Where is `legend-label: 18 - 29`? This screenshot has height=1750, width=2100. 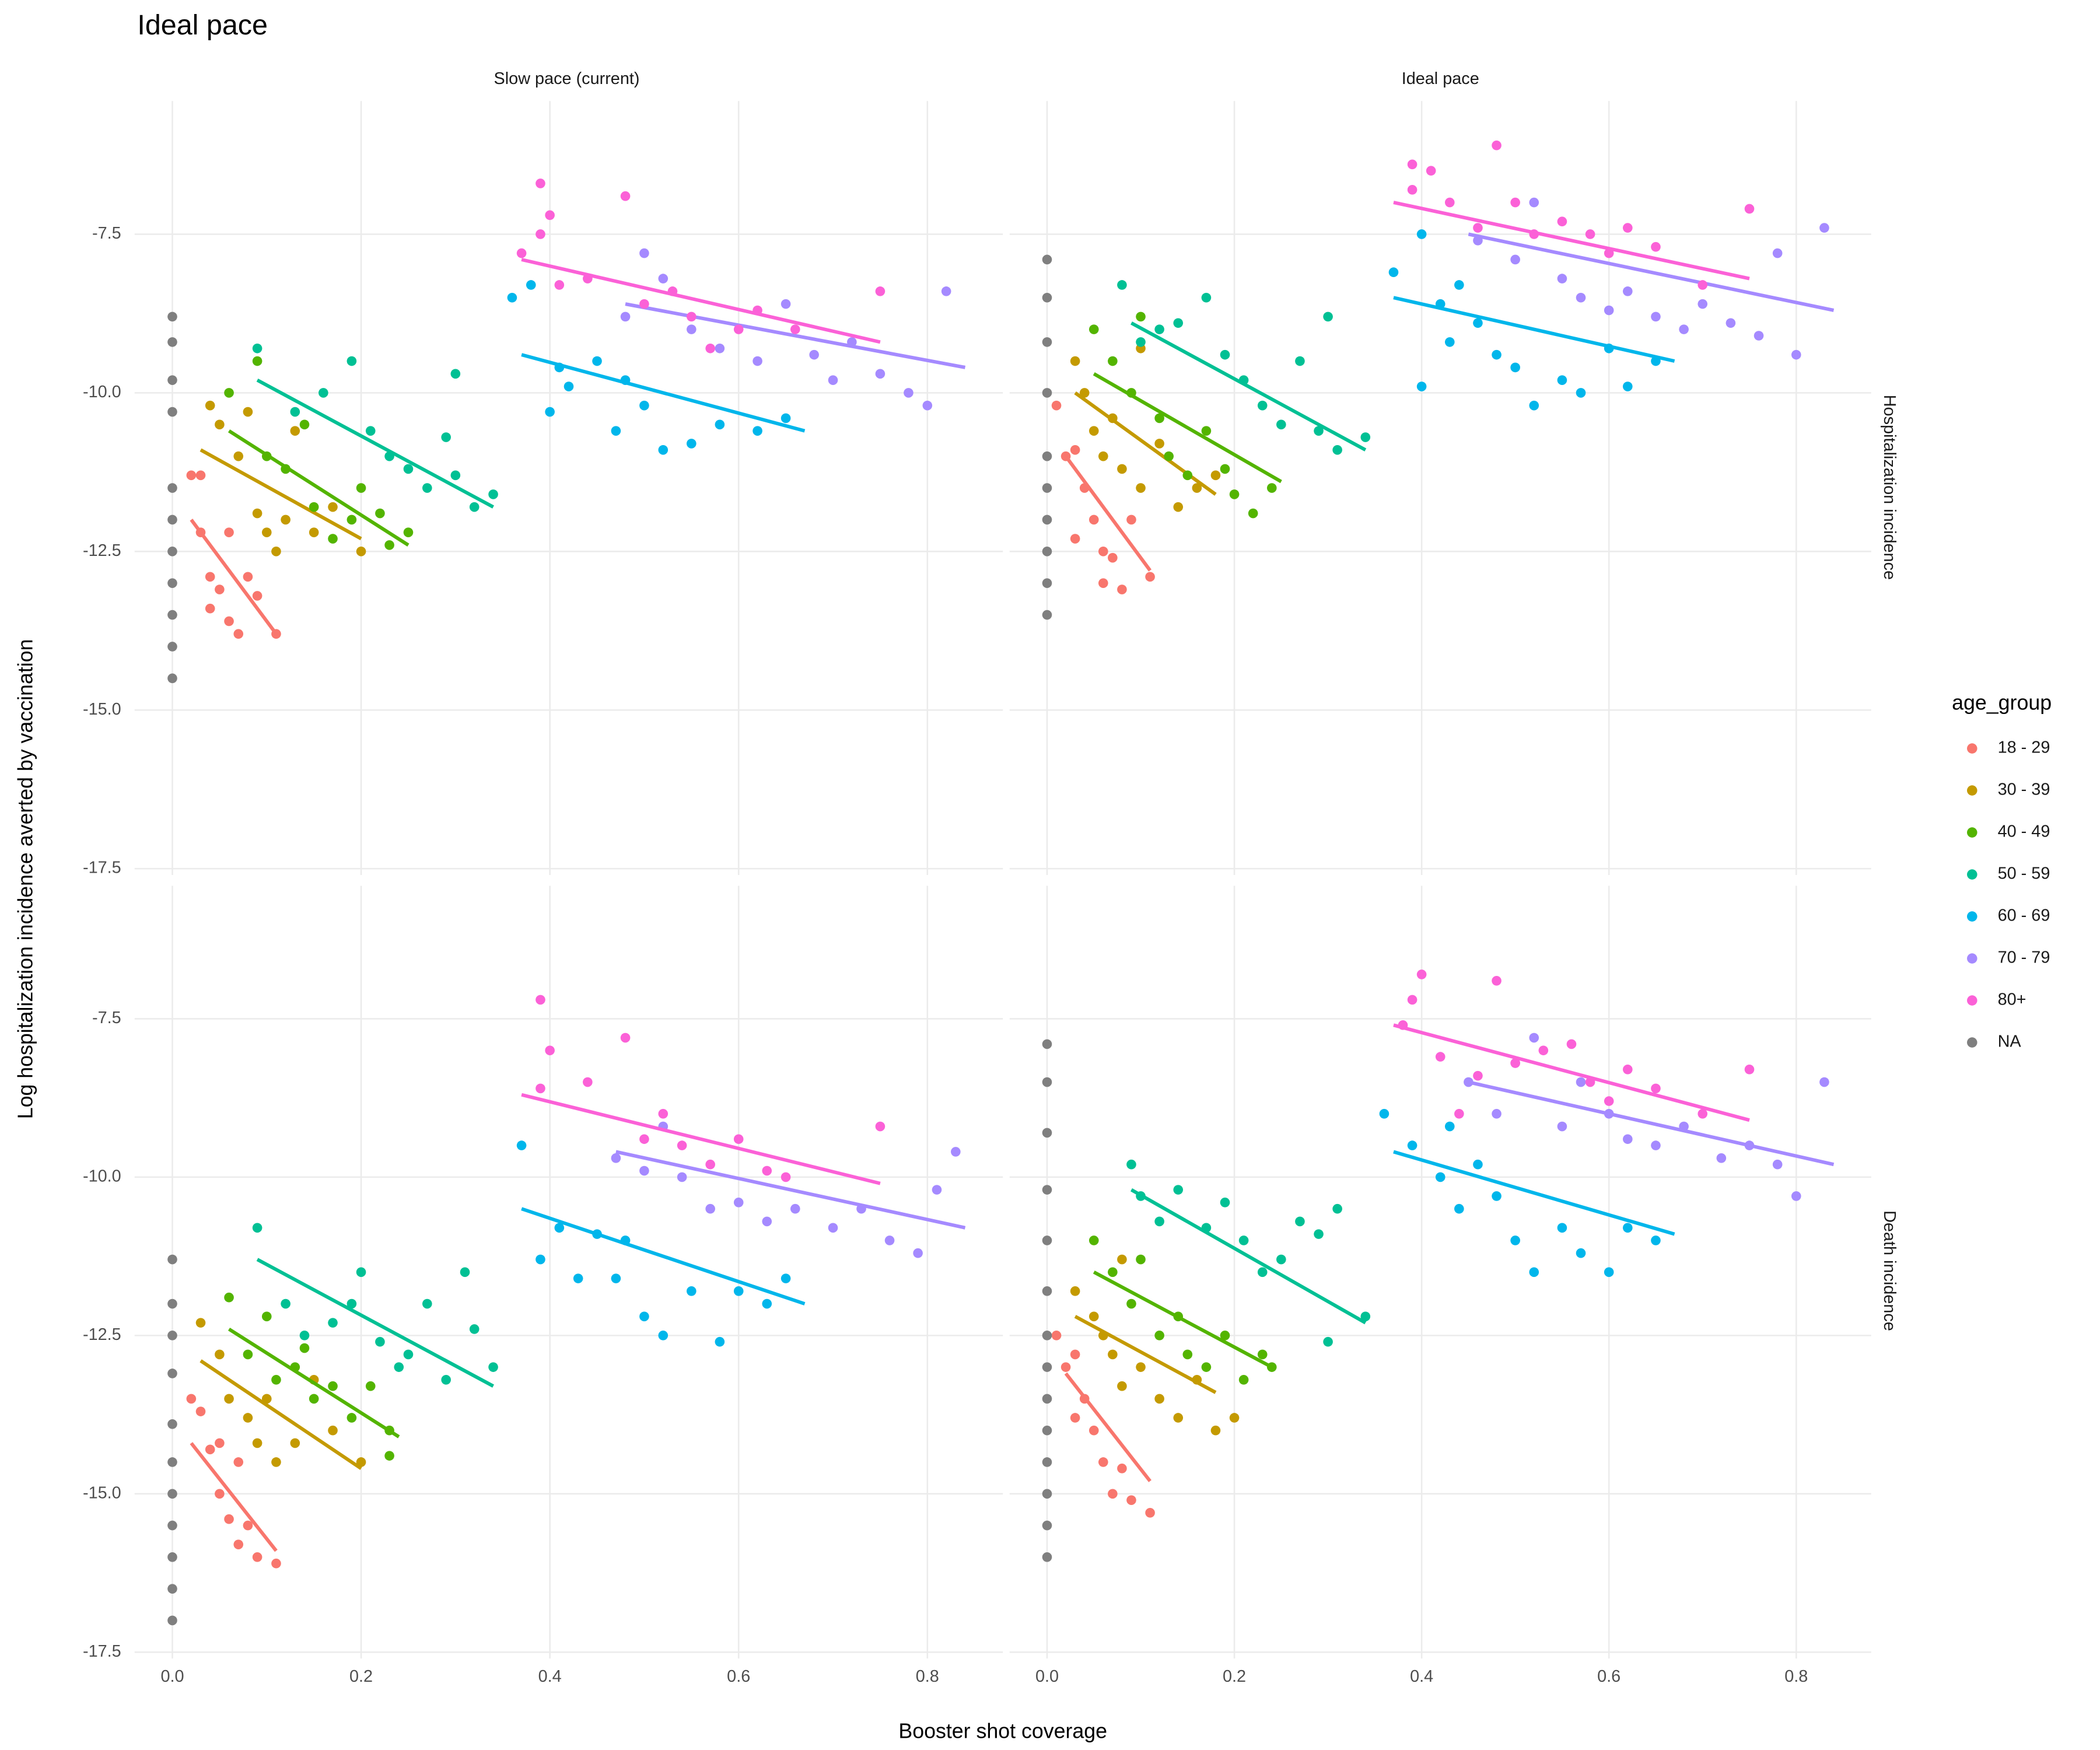
legend-label: 18 - 29 is located at coordinates (2024, 747).